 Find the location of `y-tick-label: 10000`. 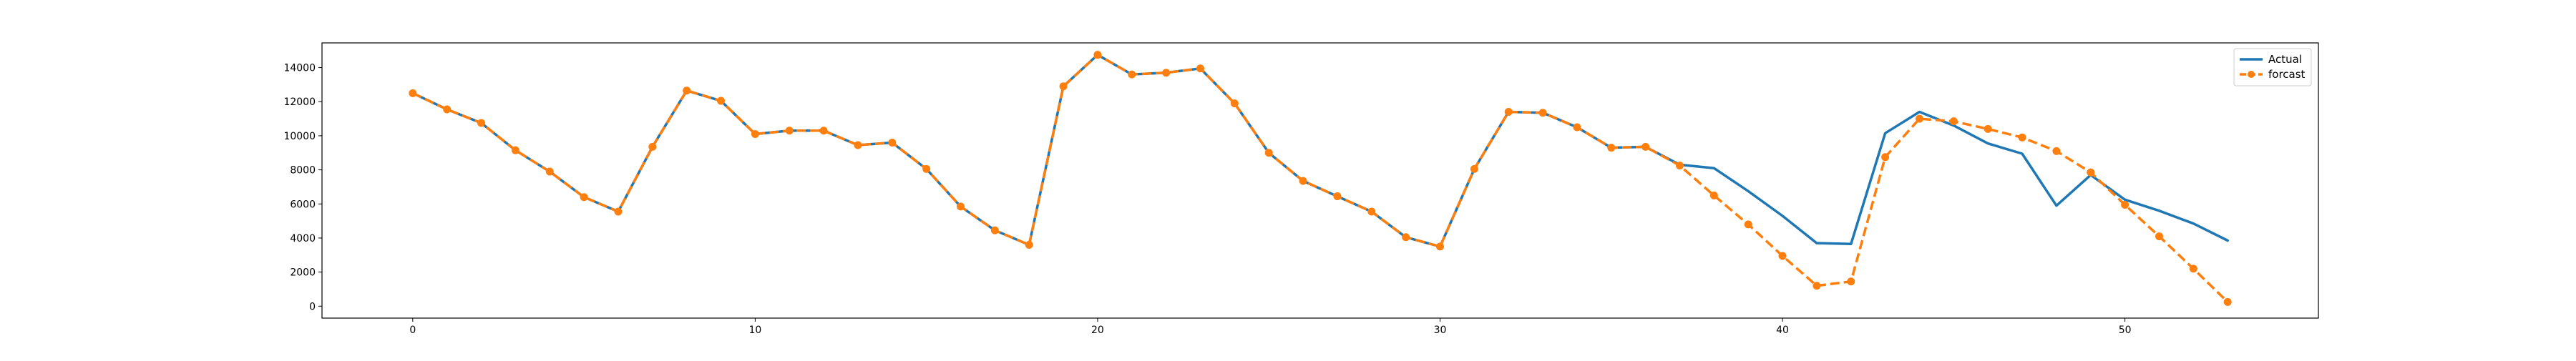

y-tick-label: 10000 is located at coordinates (299, 136).